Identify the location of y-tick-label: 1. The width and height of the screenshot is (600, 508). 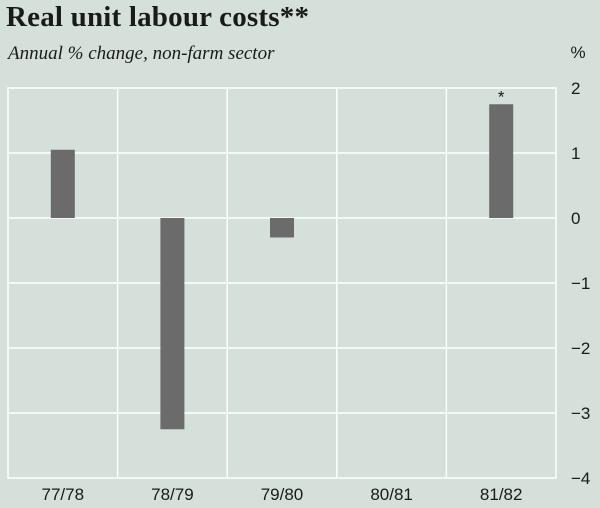
(575, 153).